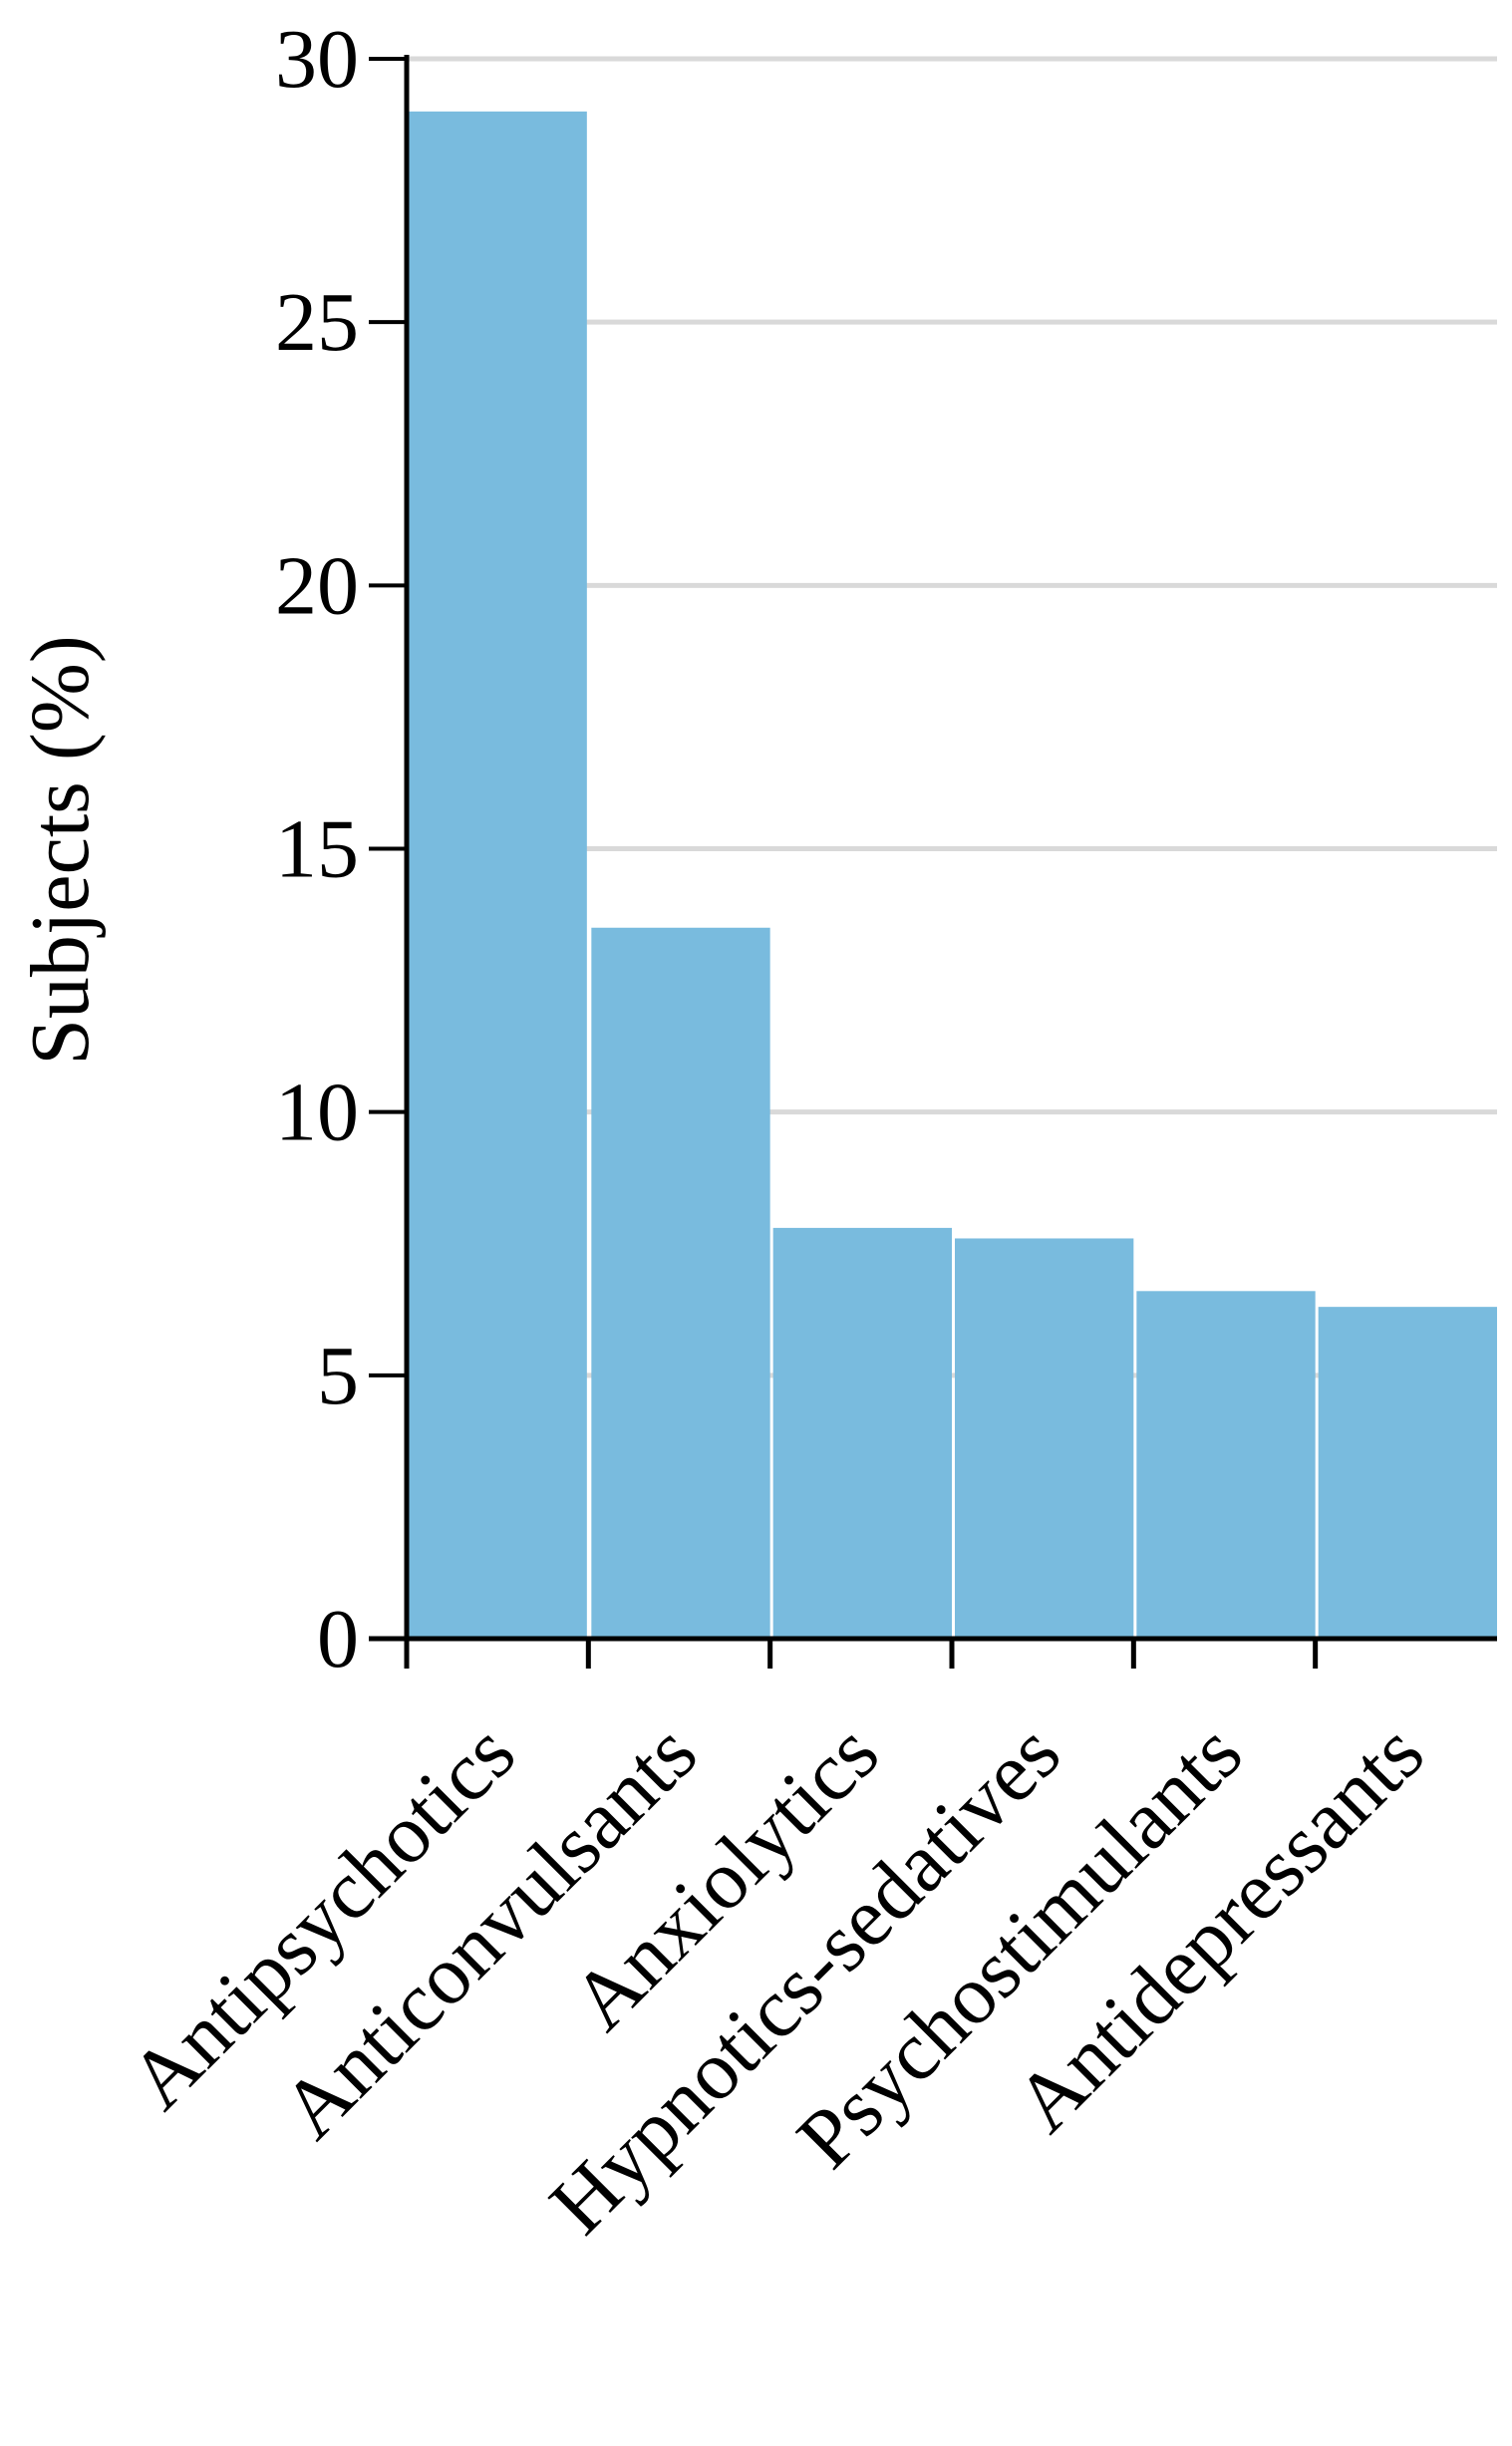  Describe the element at coordinates (317, 849) in the screenshot. I see `y-tick-label: 15` at that location.